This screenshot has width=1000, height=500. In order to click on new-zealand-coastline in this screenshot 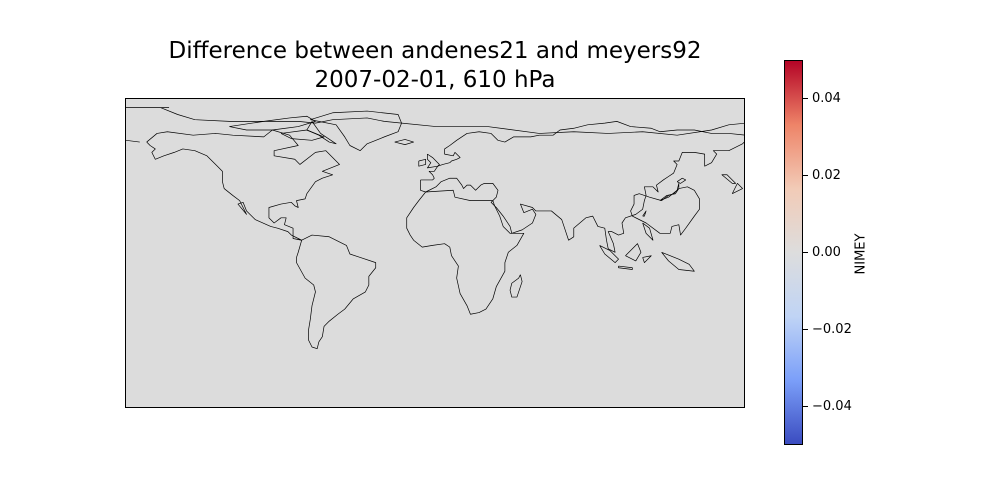, I will do `click(732, 184)`.